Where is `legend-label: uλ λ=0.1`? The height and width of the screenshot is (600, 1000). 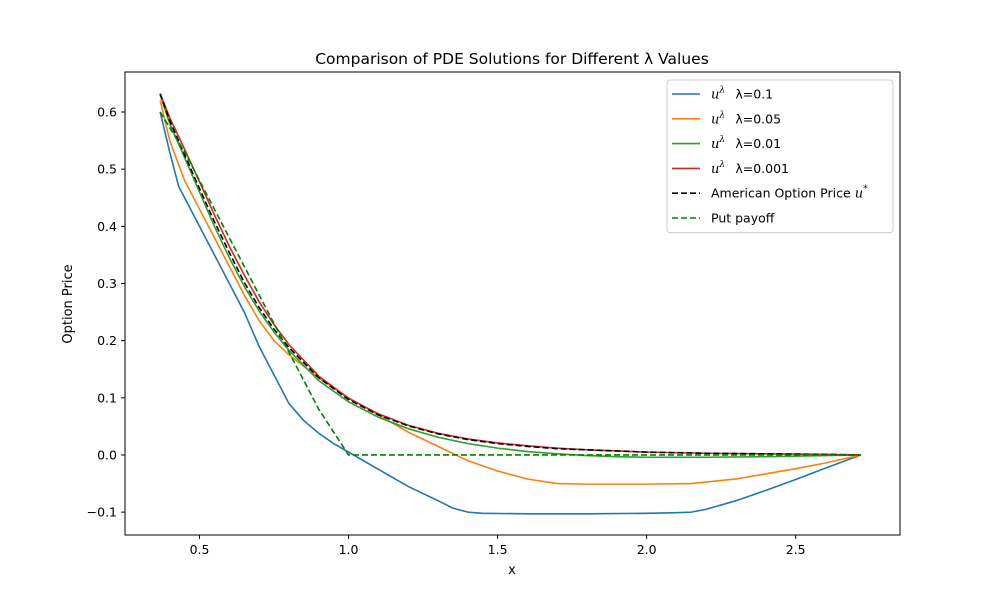 legend-label: uλ λ=0.1 is located at coordinates (742, 94).